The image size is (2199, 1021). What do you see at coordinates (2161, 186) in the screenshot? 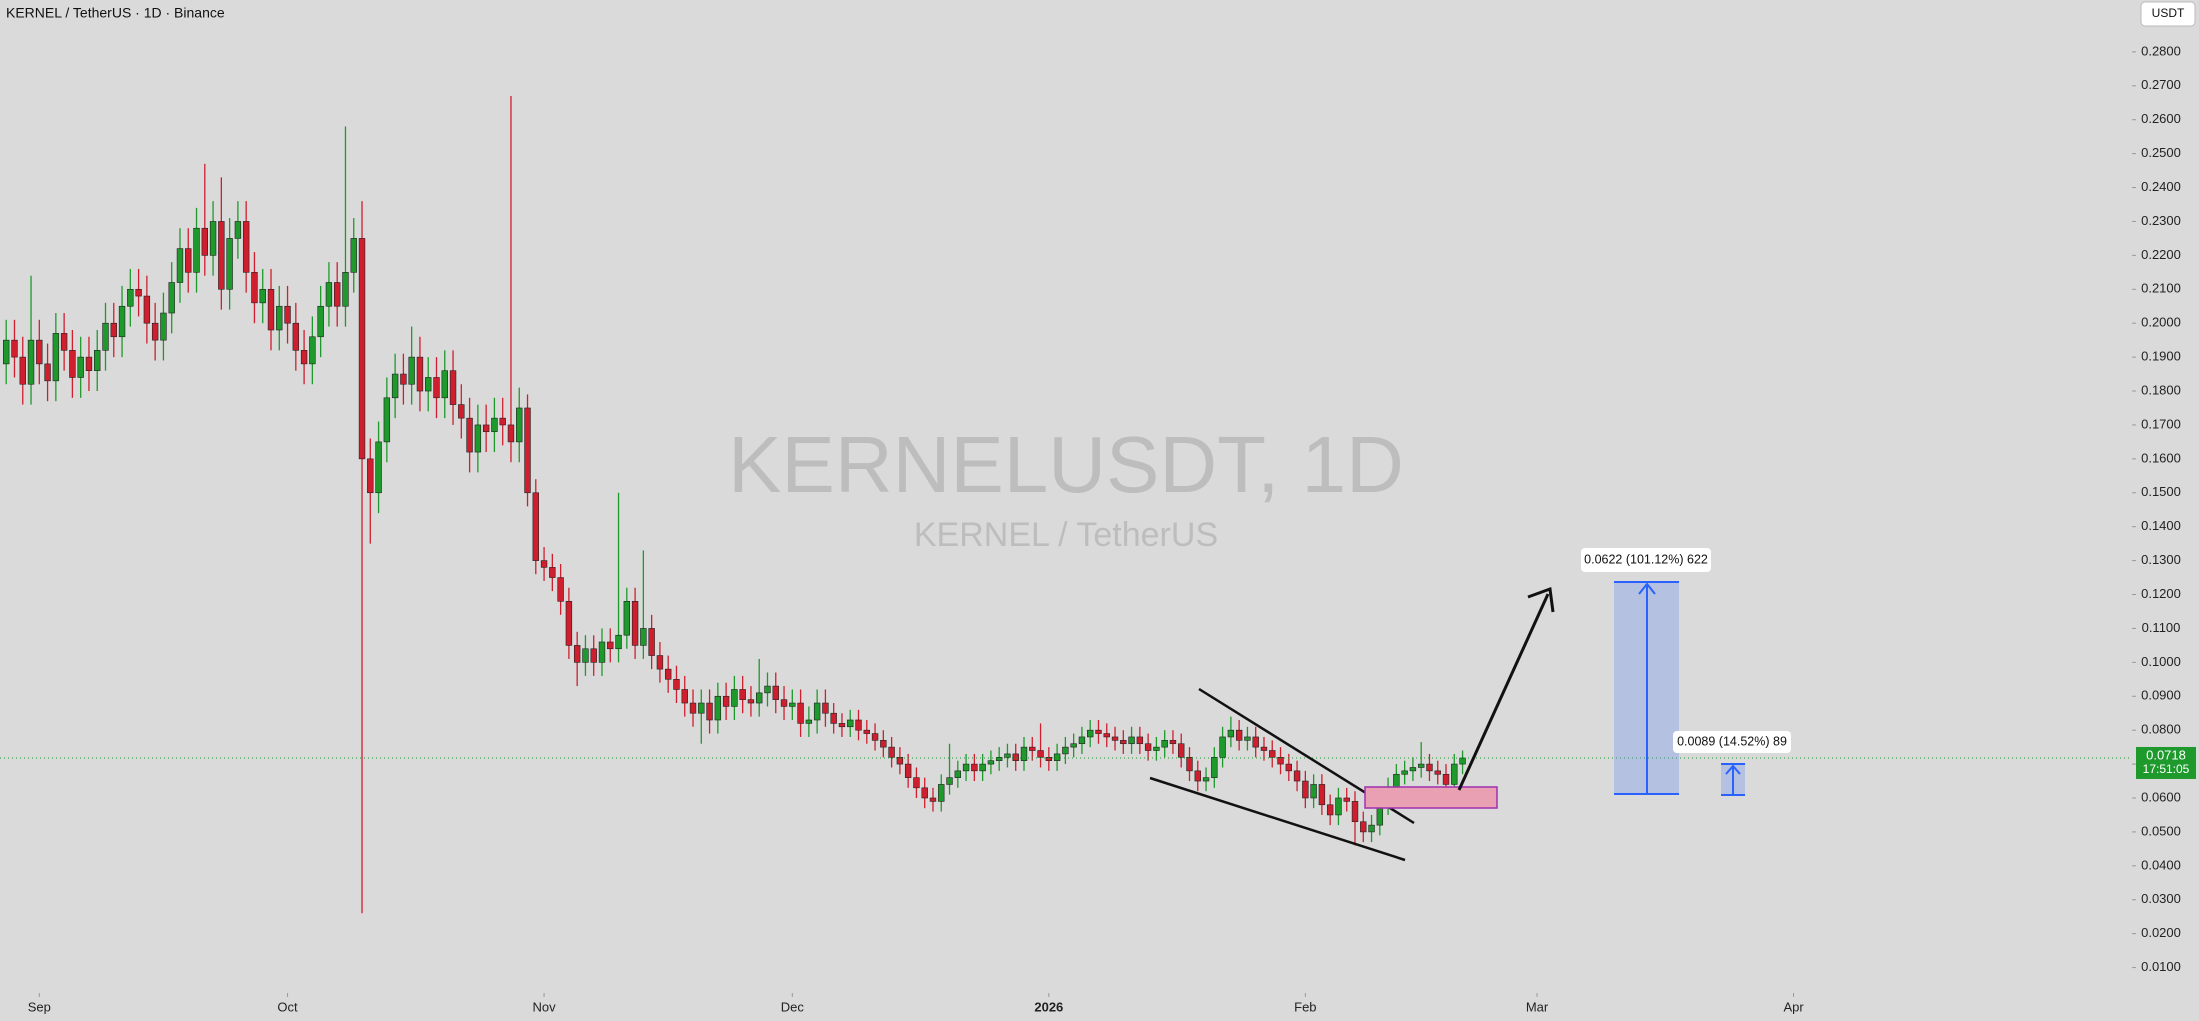
I see `y-tick-label: 0.2400` at bounding box center [2161, 186].